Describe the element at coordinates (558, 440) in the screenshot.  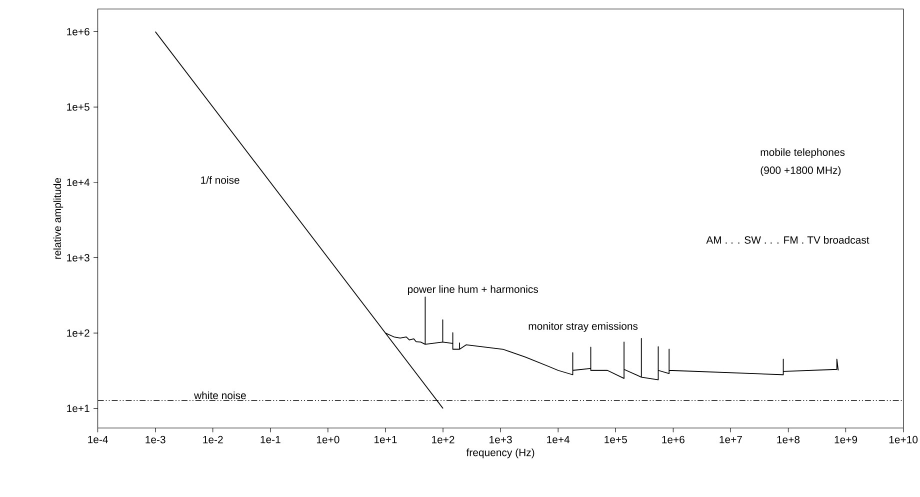
I see `x-tick-label: 1e+4` at that location.